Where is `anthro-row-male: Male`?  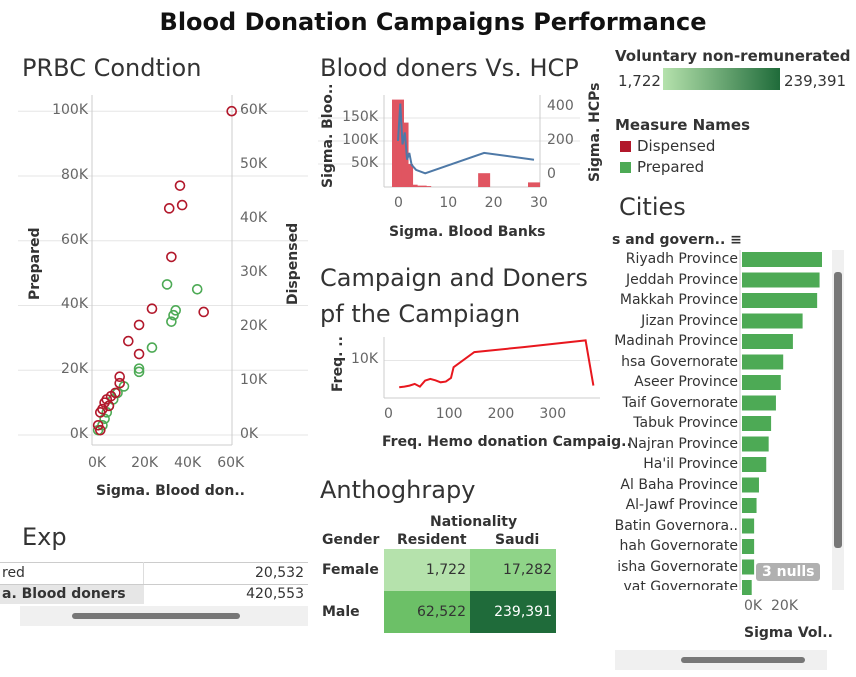
anthro-row-male: Male is located at coordinates (341, 612).